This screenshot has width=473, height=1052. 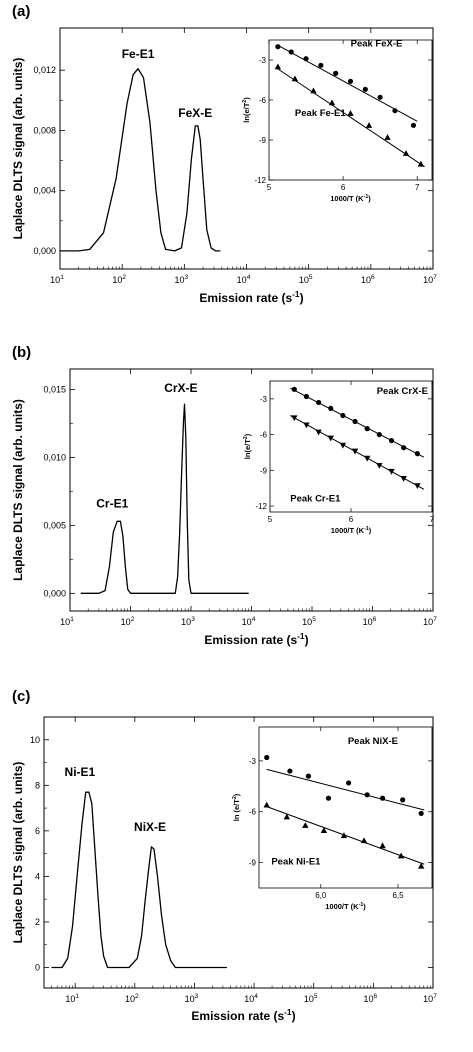 What do you see at coordinates (398, 895) in the screenshot?
I see `inset-x-tick-label: 6,5` at bounding box center [398, 895].